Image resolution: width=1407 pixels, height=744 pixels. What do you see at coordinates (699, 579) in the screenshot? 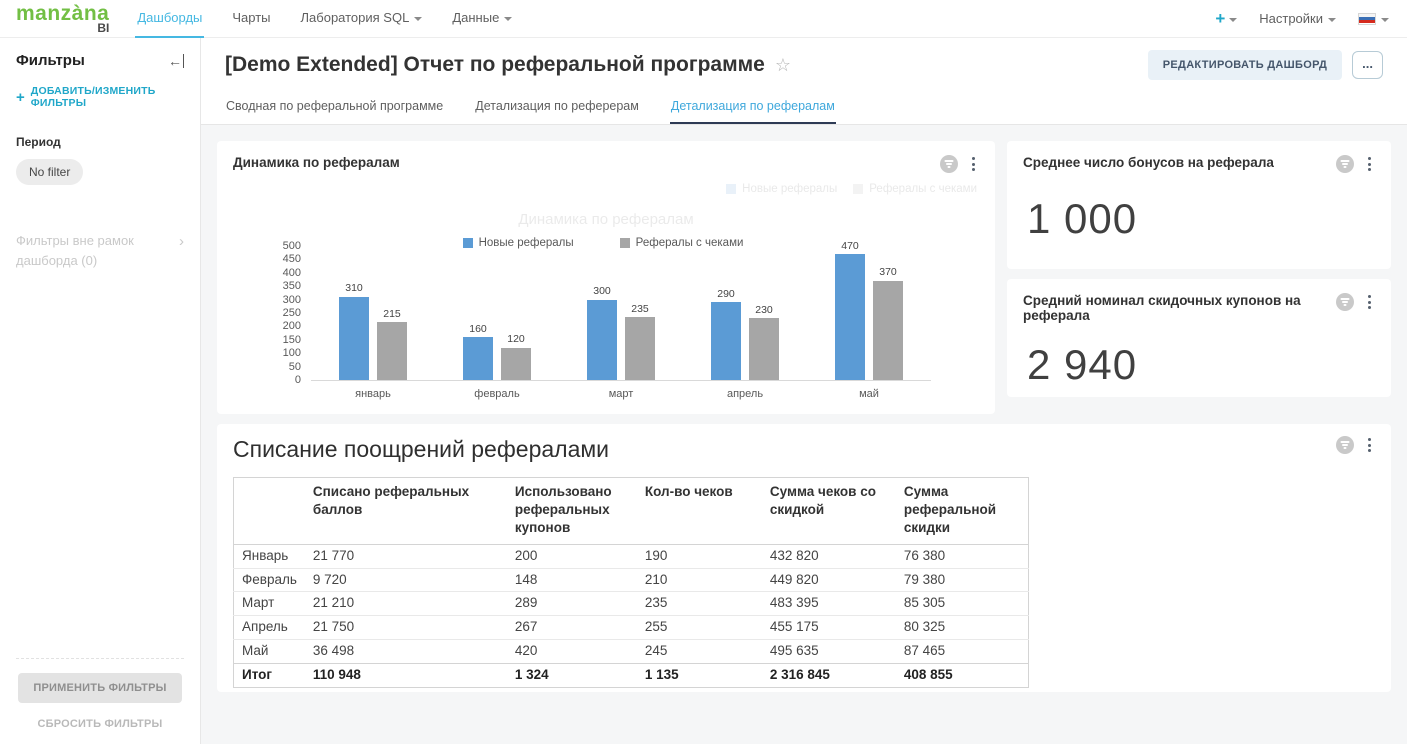
I see `table-cell: 210` at bounding box center [699, 579].